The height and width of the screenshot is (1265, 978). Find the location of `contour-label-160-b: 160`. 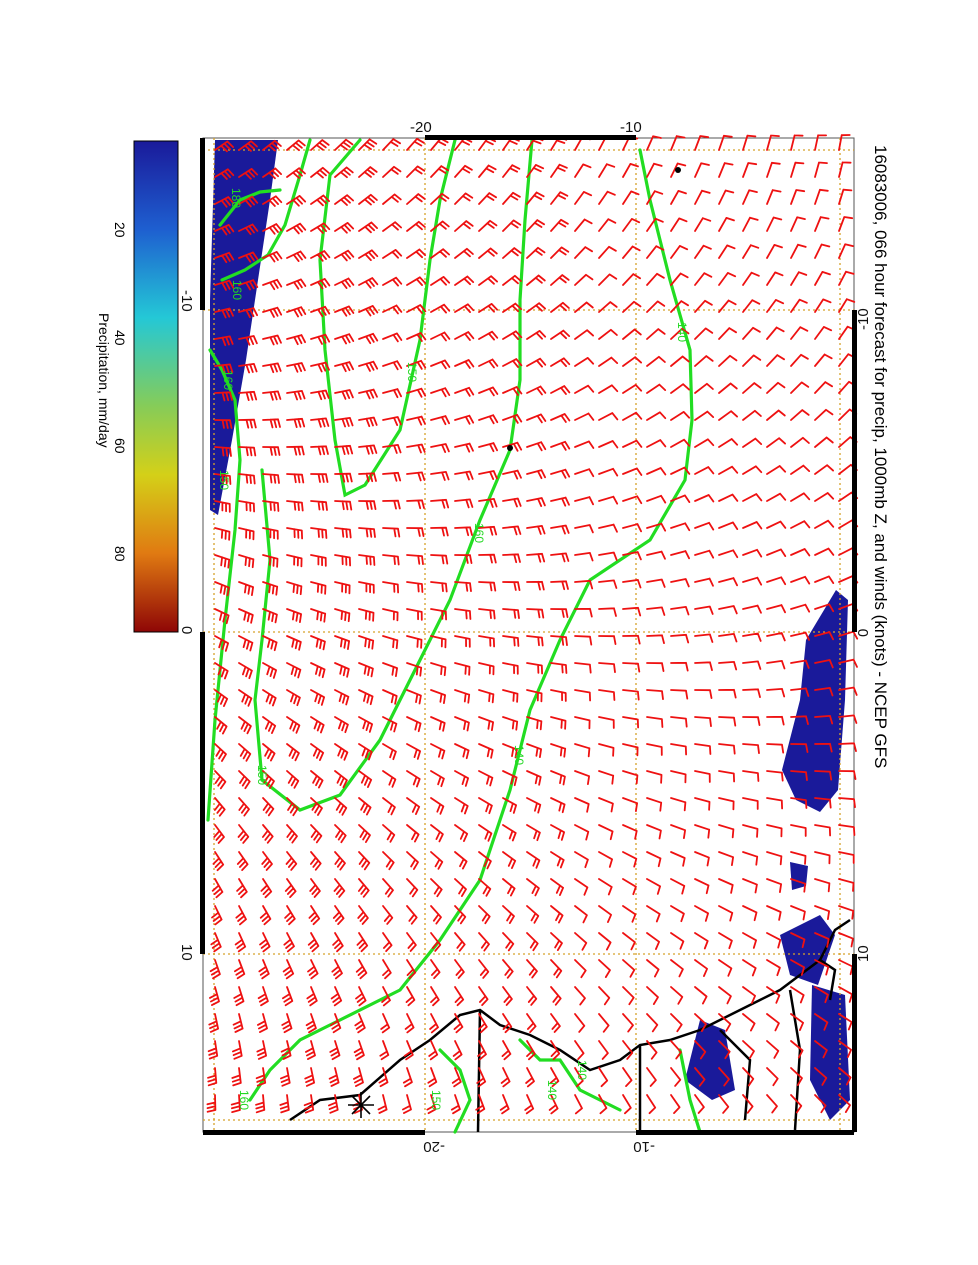

contour-label-160-b: 160 is located at coordinates (228, 380).